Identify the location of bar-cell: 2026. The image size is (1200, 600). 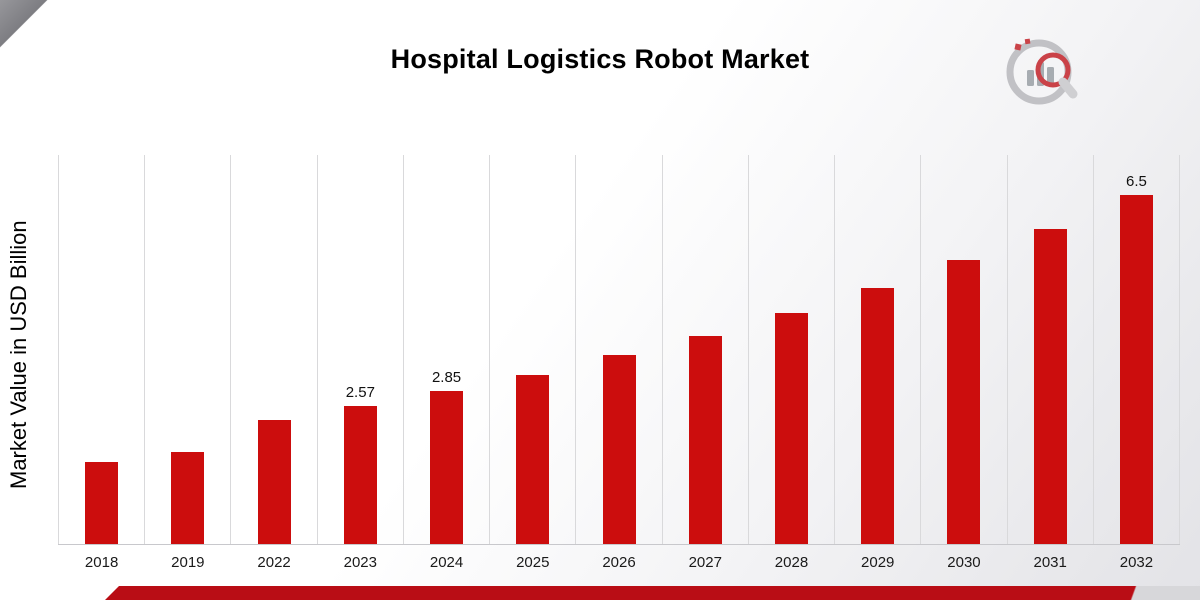
(618, 363).